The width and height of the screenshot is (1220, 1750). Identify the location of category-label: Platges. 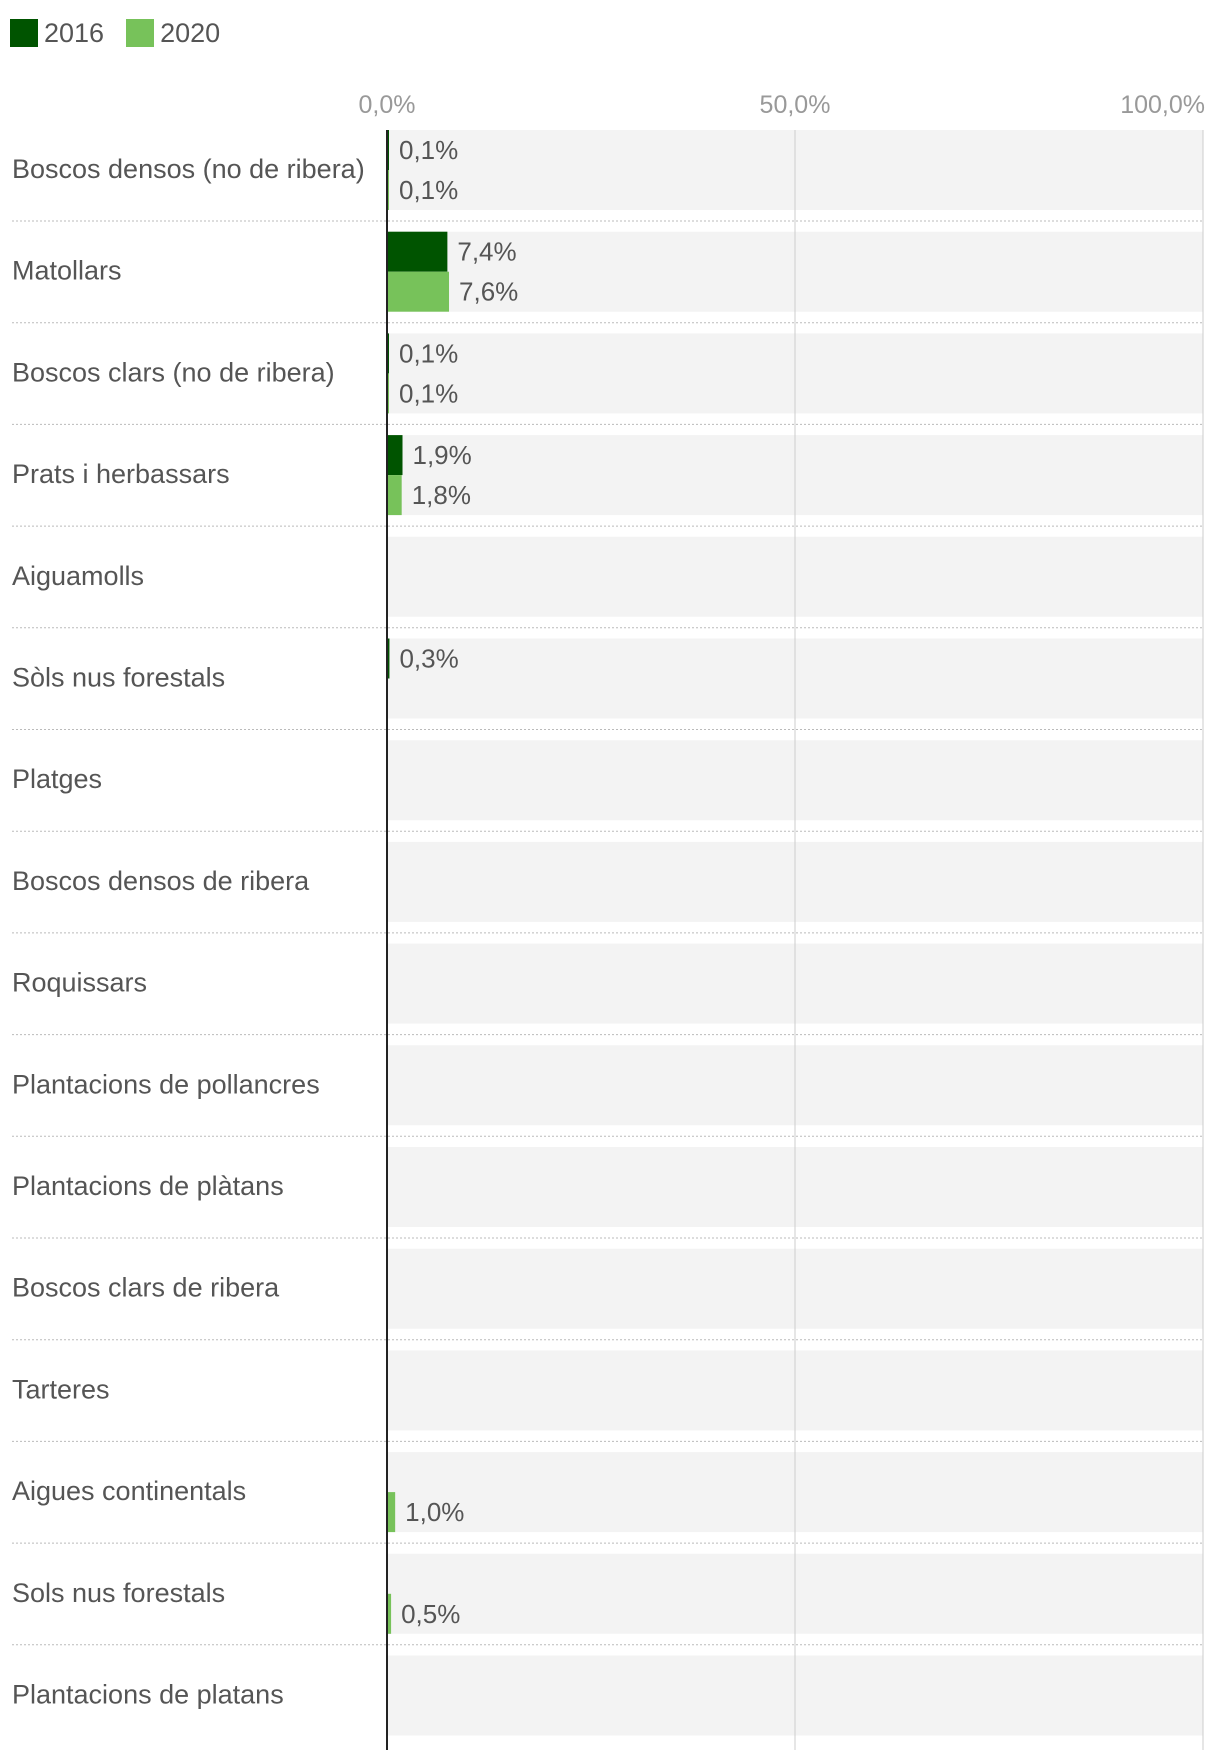
(57, 779).